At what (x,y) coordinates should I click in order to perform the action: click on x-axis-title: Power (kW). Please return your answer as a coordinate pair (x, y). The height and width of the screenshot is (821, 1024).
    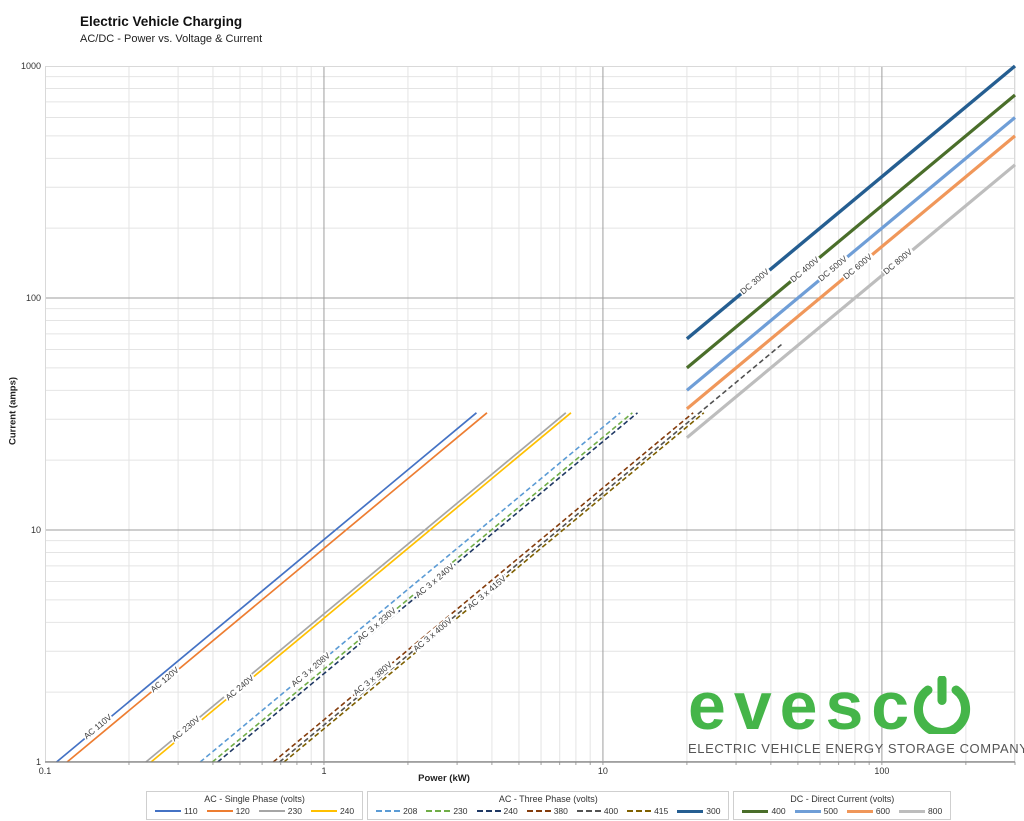
    Looking at the image, I should click on (444, 778).